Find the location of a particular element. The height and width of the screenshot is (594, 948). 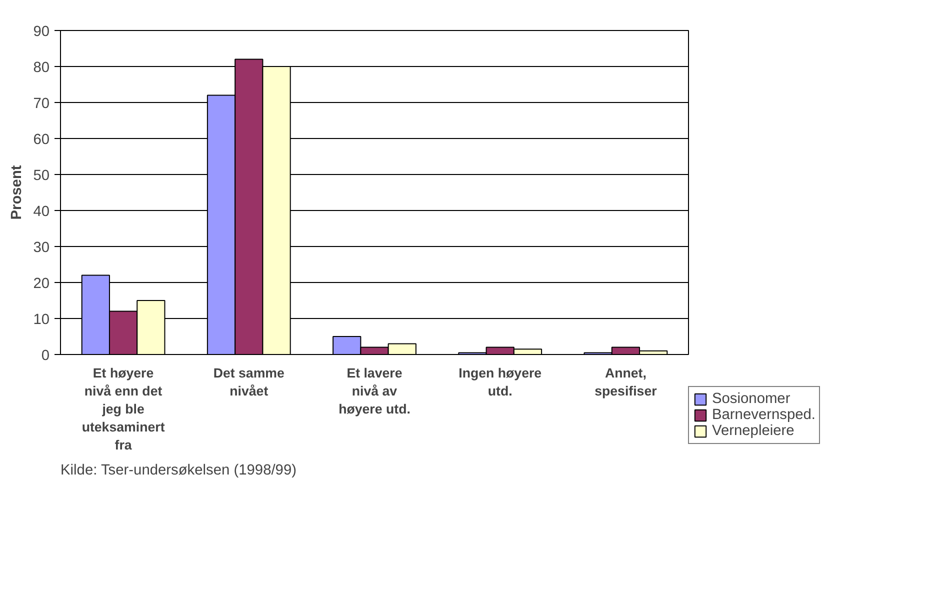

y-tick-label: 30 is located at coordinates (41, 248).